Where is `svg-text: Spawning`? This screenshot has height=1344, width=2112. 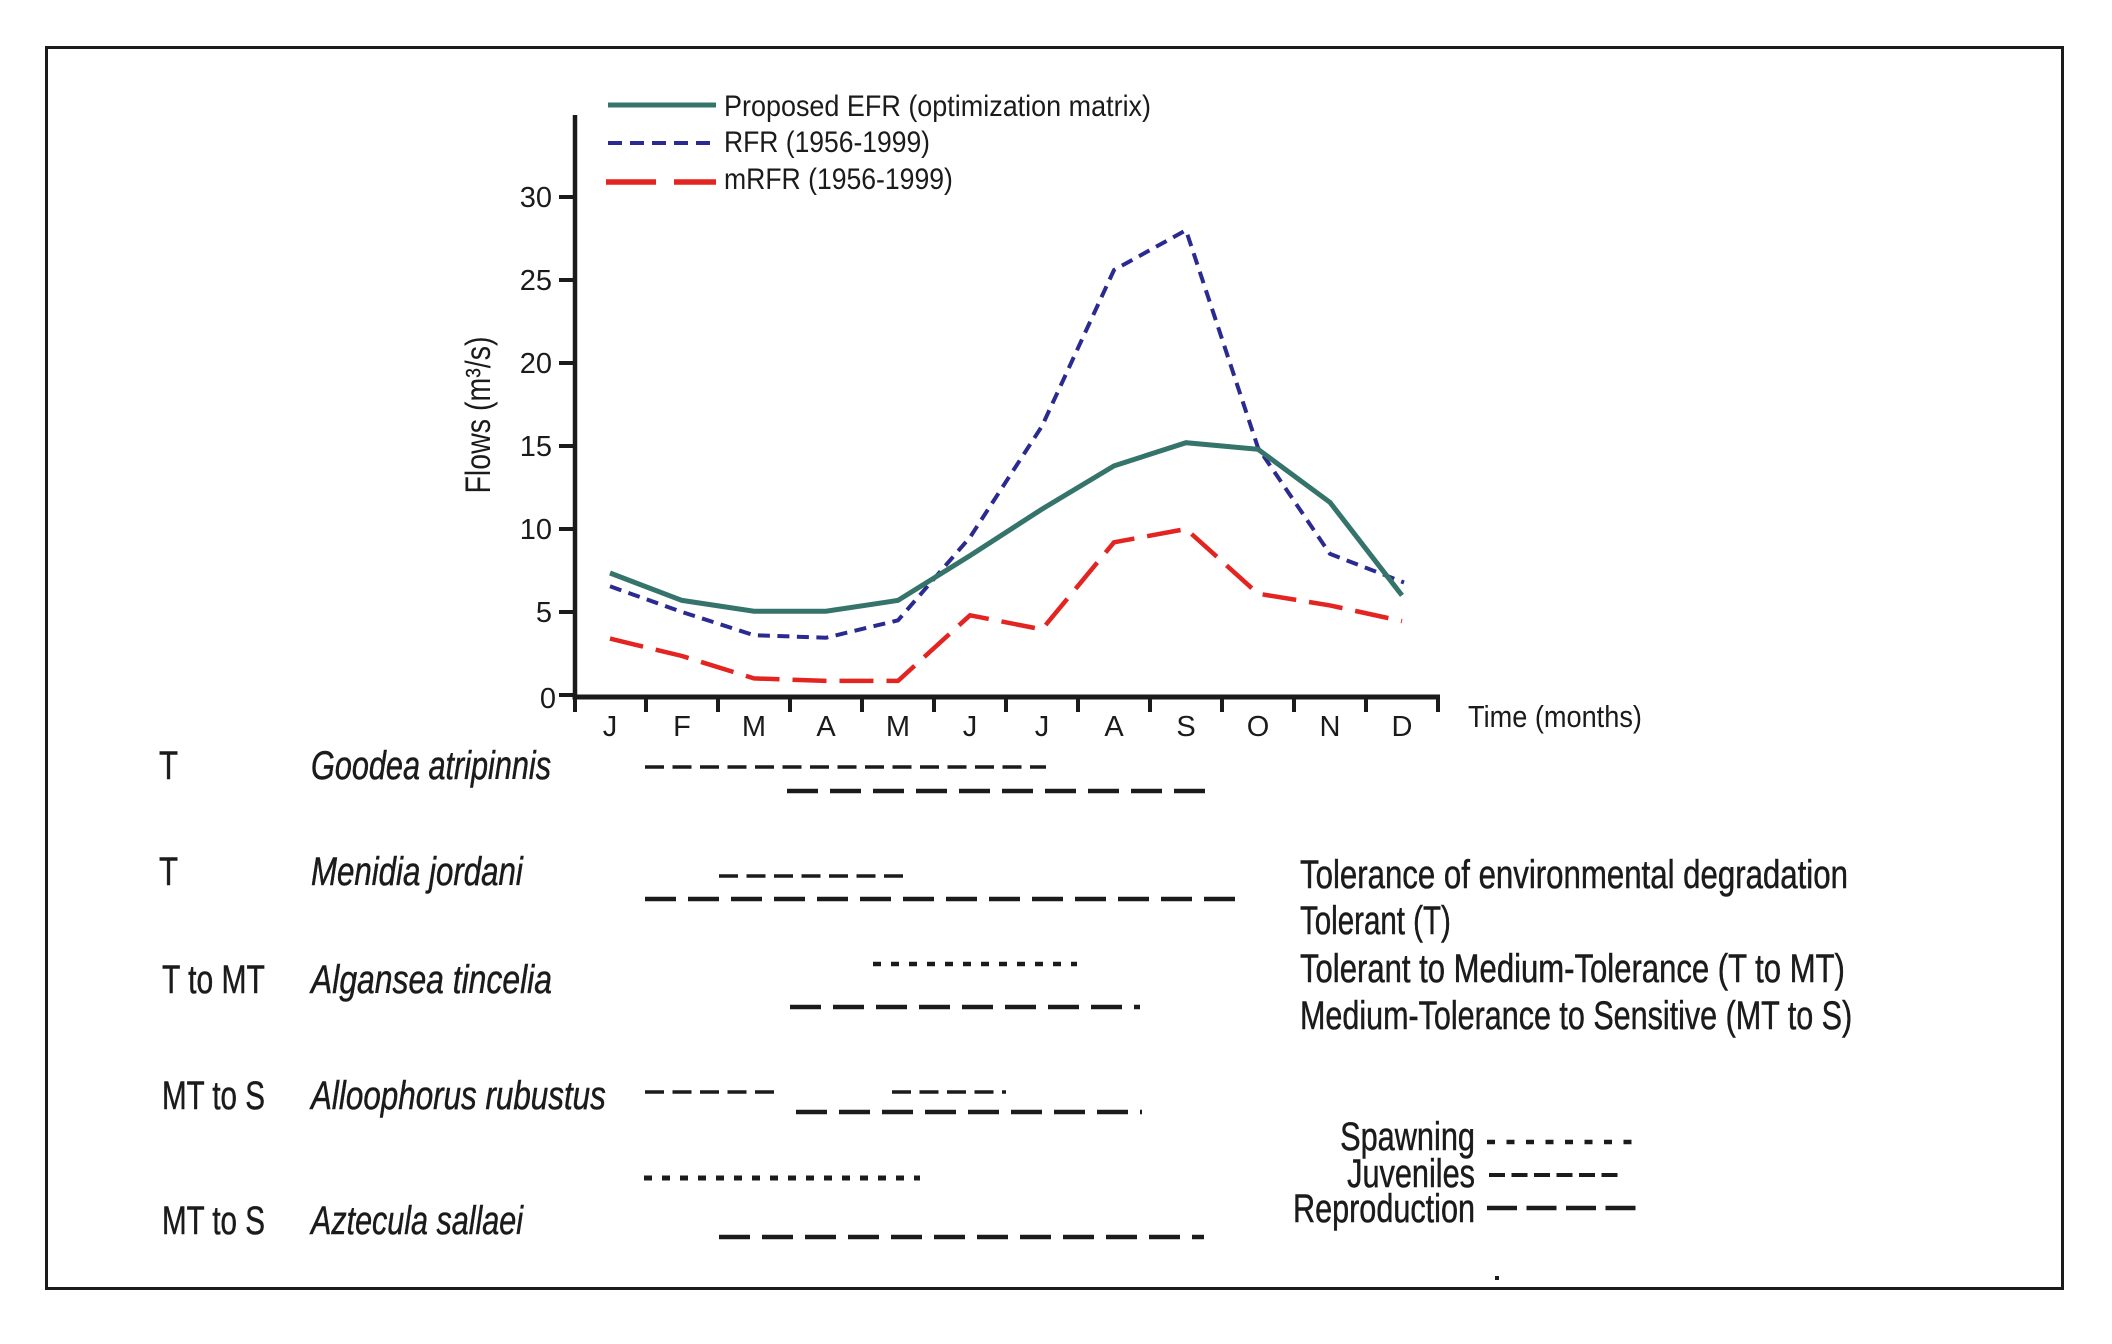 svg-text: Spawning is located at coordinates (1407, 1136).